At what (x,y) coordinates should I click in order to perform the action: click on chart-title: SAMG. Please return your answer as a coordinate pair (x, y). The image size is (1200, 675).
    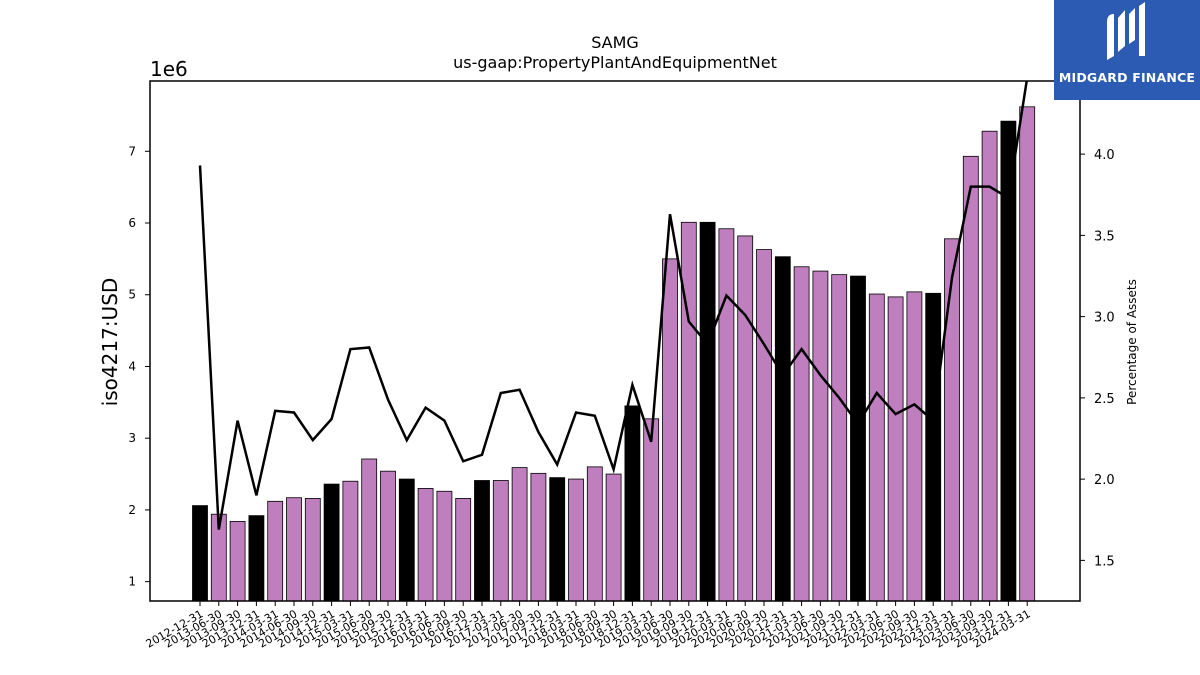
    Looking at the image, I should click on (615, 42).